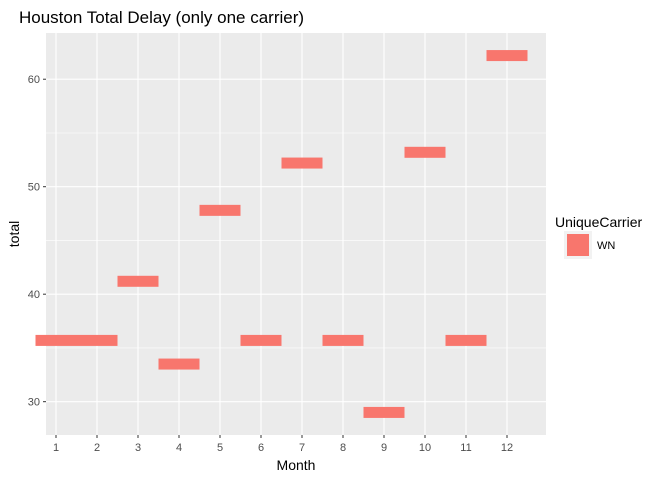 The width and height of the screenshot is (672, 480). What do you see at coordinates (598, 236) in the screenshot?
I see `legend: UniqueCarrier WN` at bounding box center [598, 236].